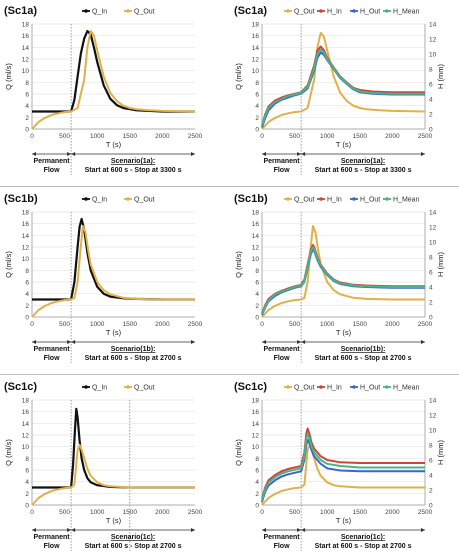 Image resolution: width=459 pixels, height=558 pixels. Describe the element at coordinates (26, 401) in the screenshot. I see `y-tick-label: 18` at that location.